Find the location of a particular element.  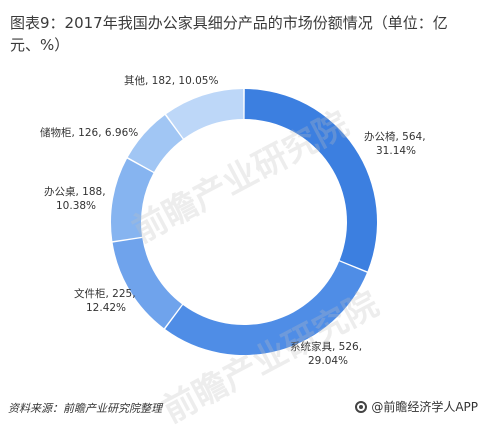

slice-label-1: 办公椅, 564, 31.14% is located at coordinates (395, 143).